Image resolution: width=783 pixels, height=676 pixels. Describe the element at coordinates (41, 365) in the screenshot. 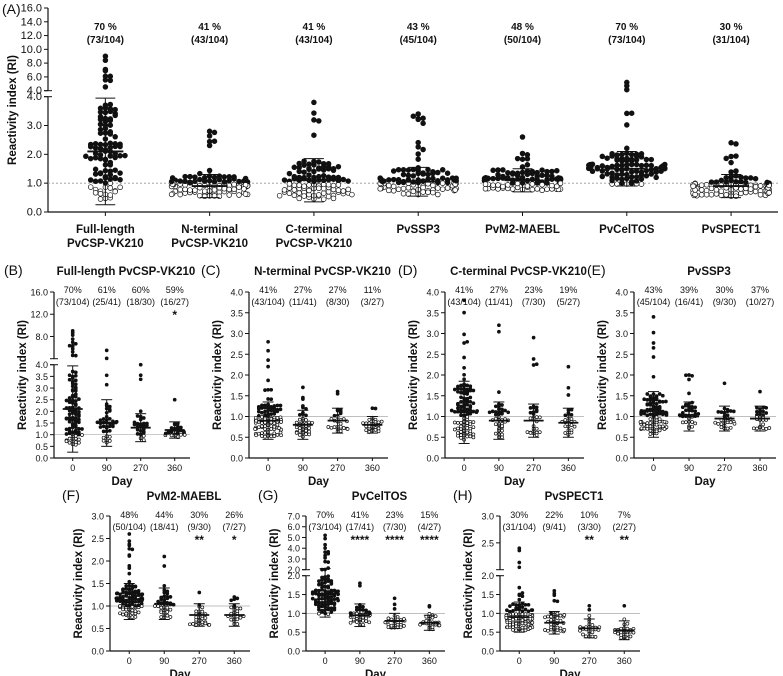

I see `y-tick-label: 4.0` at that location.